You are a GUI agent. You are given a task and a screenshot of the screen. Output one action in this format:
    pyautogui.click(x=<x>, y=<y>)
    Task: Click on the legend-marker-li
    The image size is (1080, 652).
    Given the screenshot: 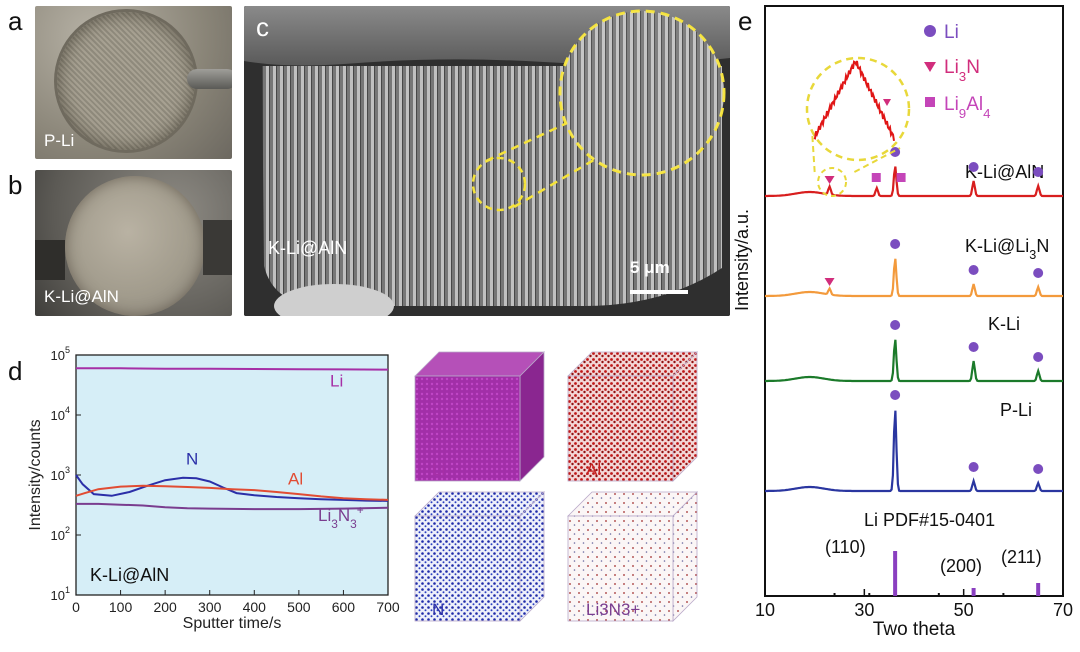 What is the action you would take?
    pyautogui.click(x=930, y=31)
    